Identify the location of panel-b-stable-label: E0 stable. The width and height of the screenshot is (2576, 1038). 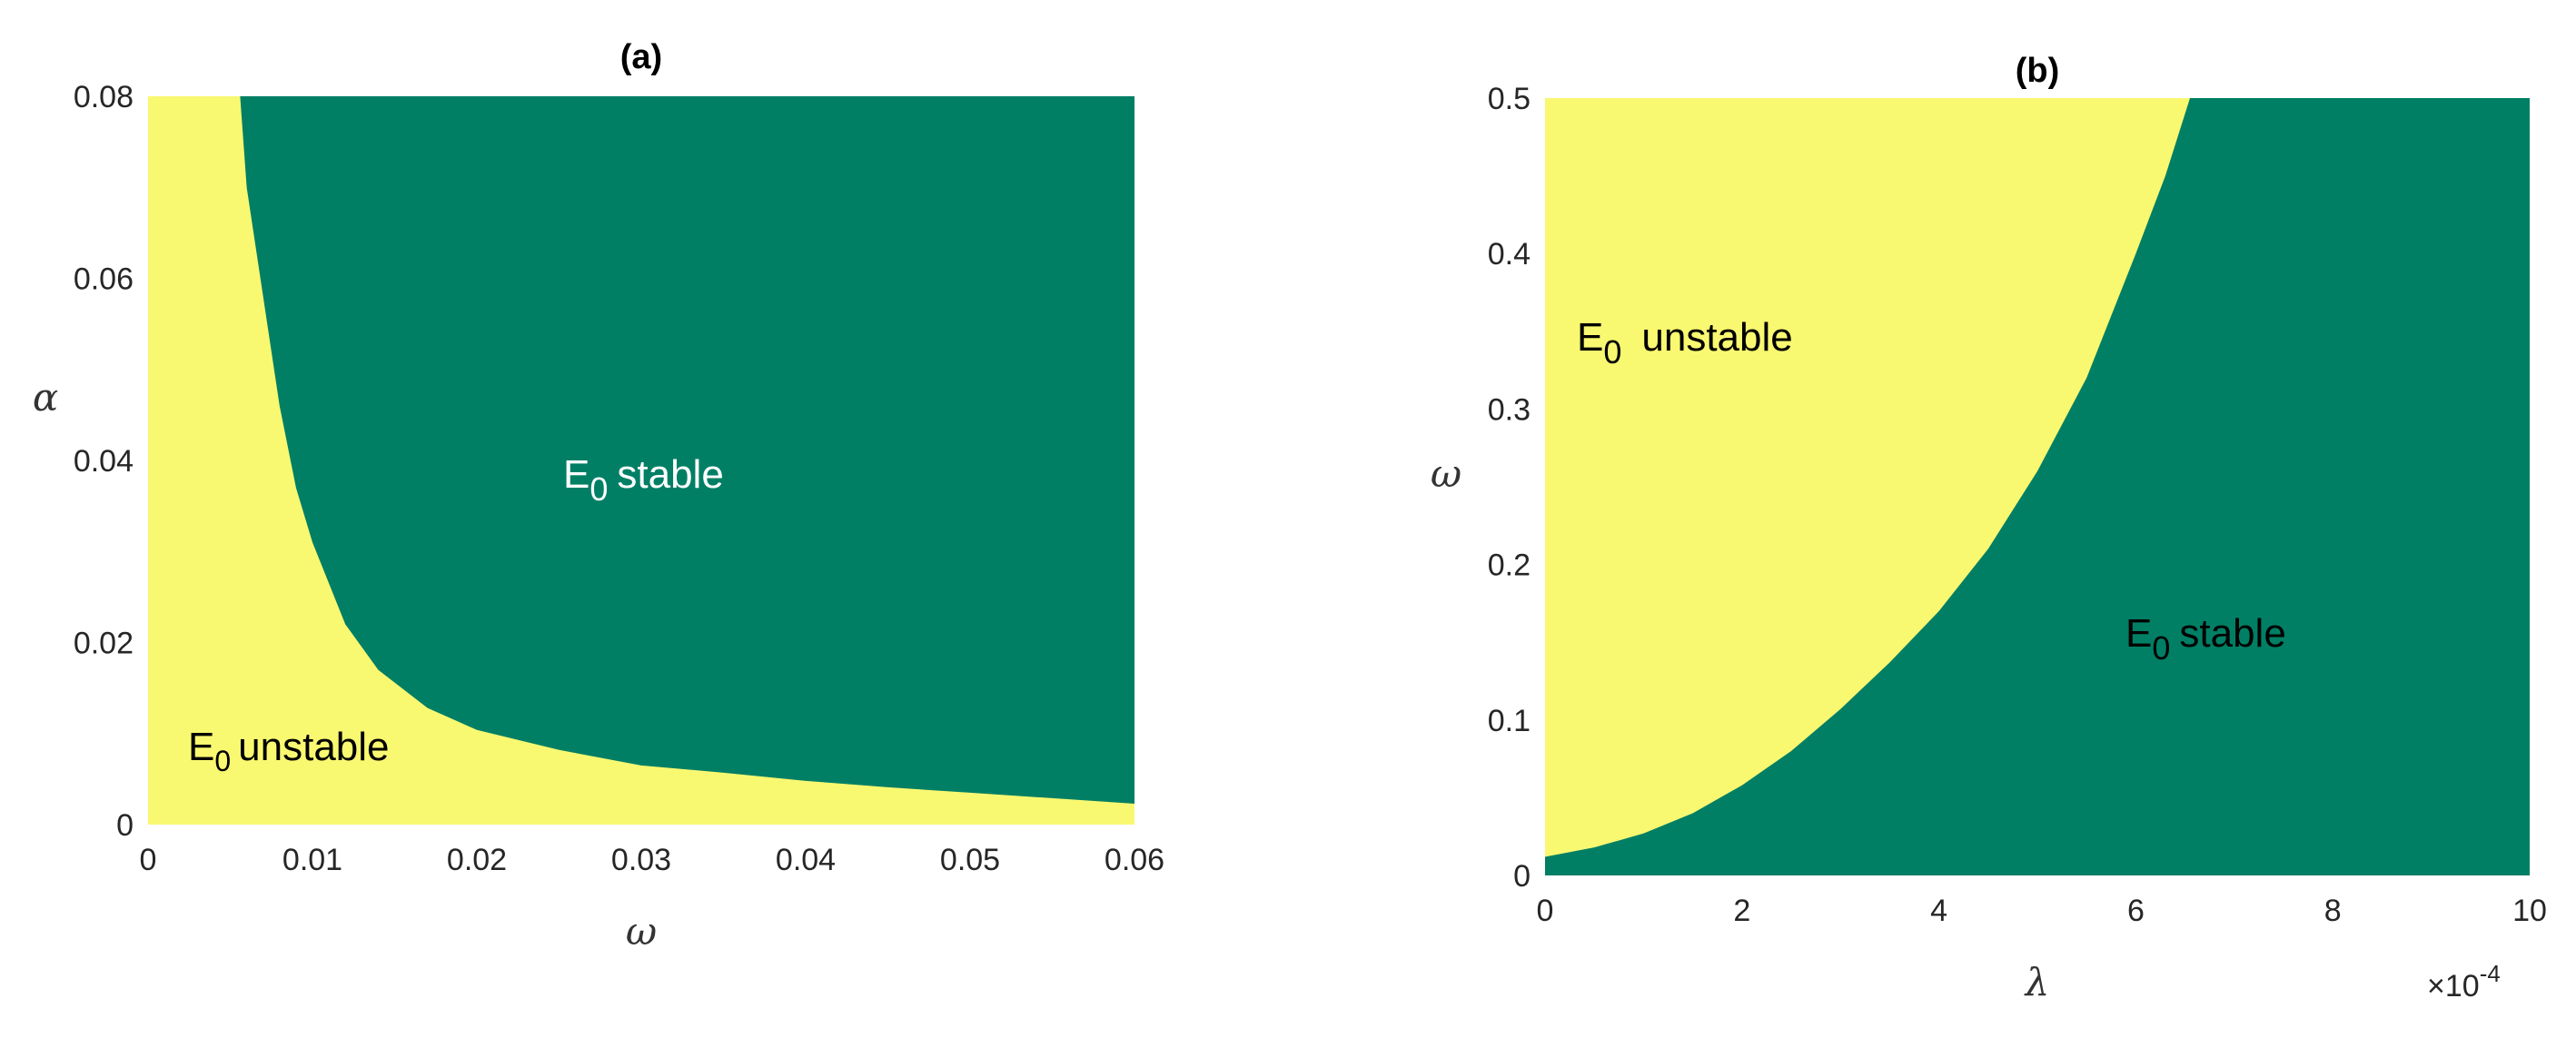
(2205, 639).